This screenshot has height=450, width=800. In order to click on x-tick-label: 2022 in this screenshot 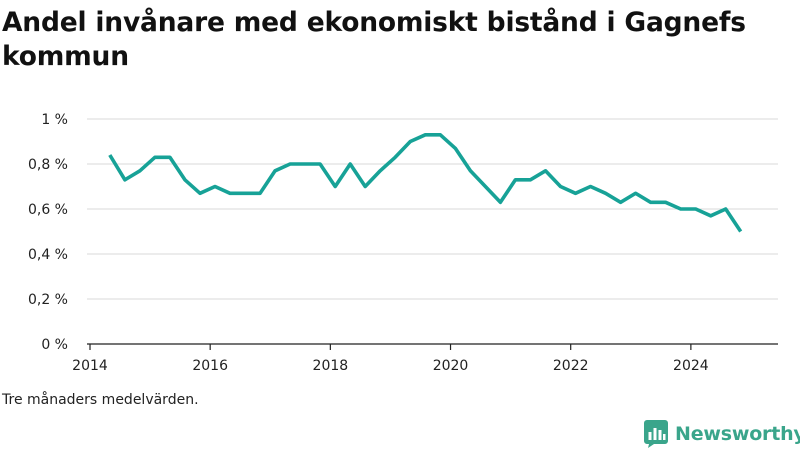, I will do `click(571, 366)`.